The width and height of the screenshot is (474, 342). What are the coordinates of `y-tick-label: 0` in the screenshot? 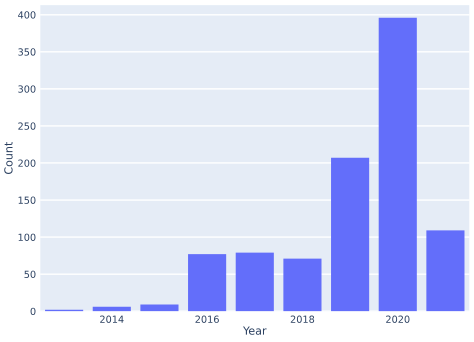 It's located at (33, 312).